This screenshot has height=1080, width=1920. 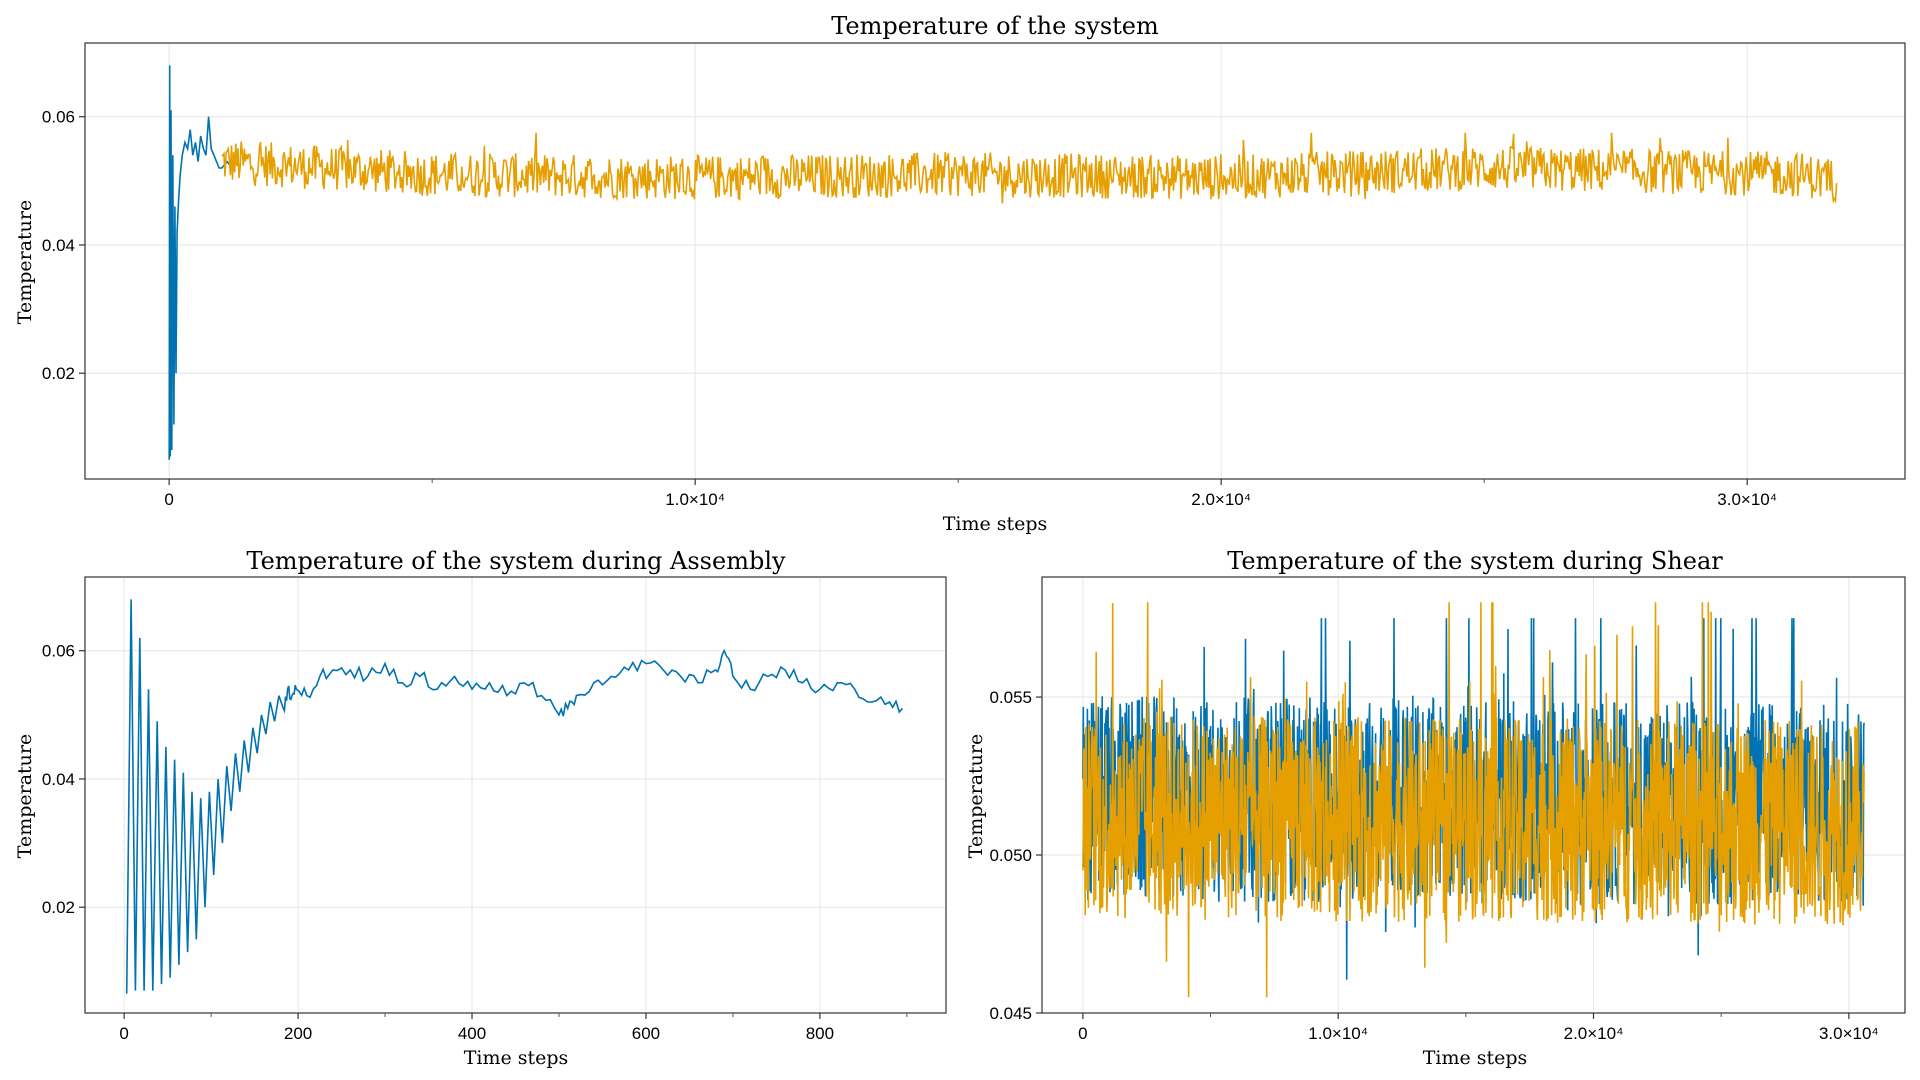 I want to click on chart-title: Temperature of the system during Shear, so click(x=1475, y=561).